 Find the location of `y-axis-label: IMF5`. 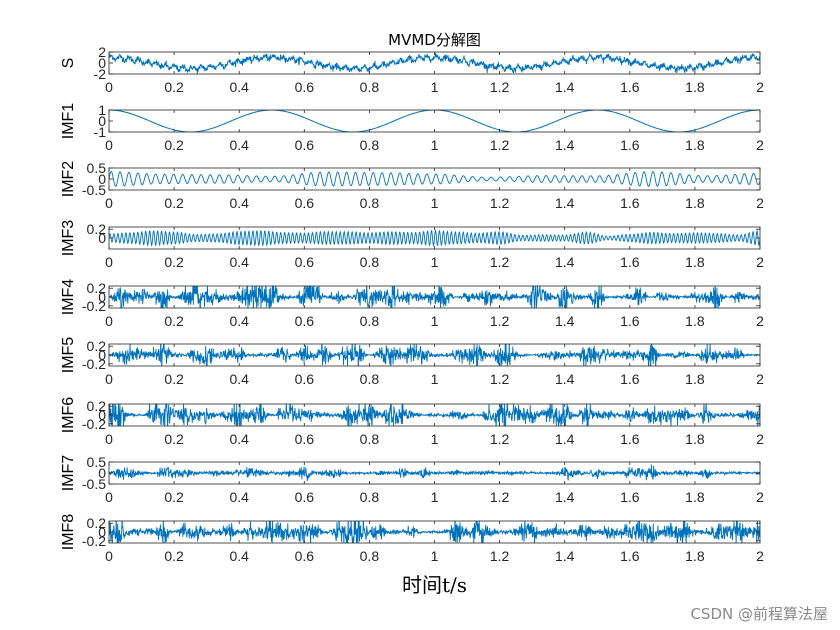

y-axis-label: IMF5 is located at coordinates (68, 355).